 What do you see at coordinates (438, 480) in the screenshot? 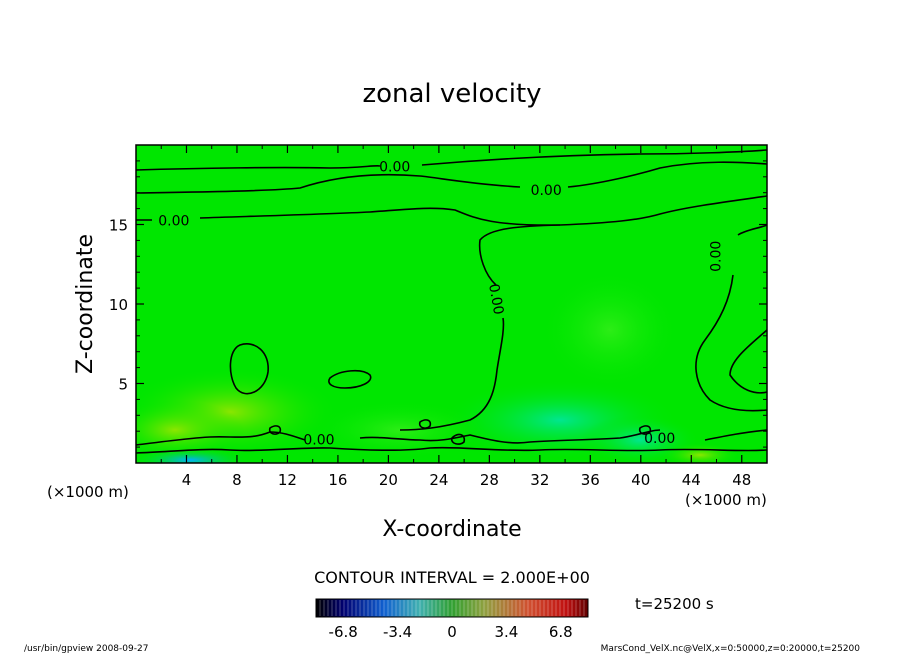
I see `x-tick-label: 24` at bounding box center [438, 480].